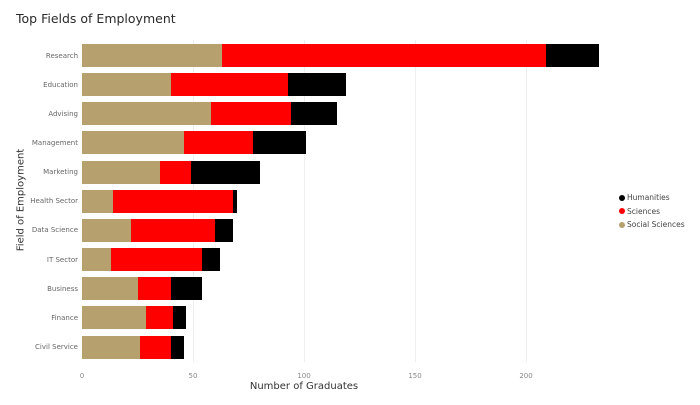 The width and height of the screenshot is (700, 405). I want to click on x-tick-label: 100, so click(304, 376).